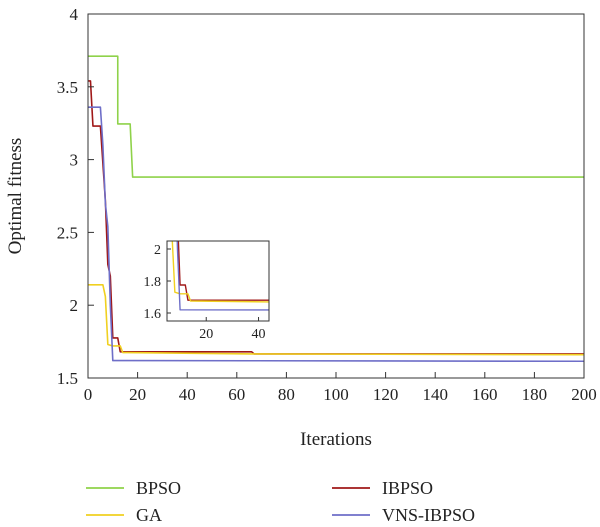  Describe the element at coordinates (133, 488) in the screenshot. I see `legend-item-bpso: BPSO` at that location.